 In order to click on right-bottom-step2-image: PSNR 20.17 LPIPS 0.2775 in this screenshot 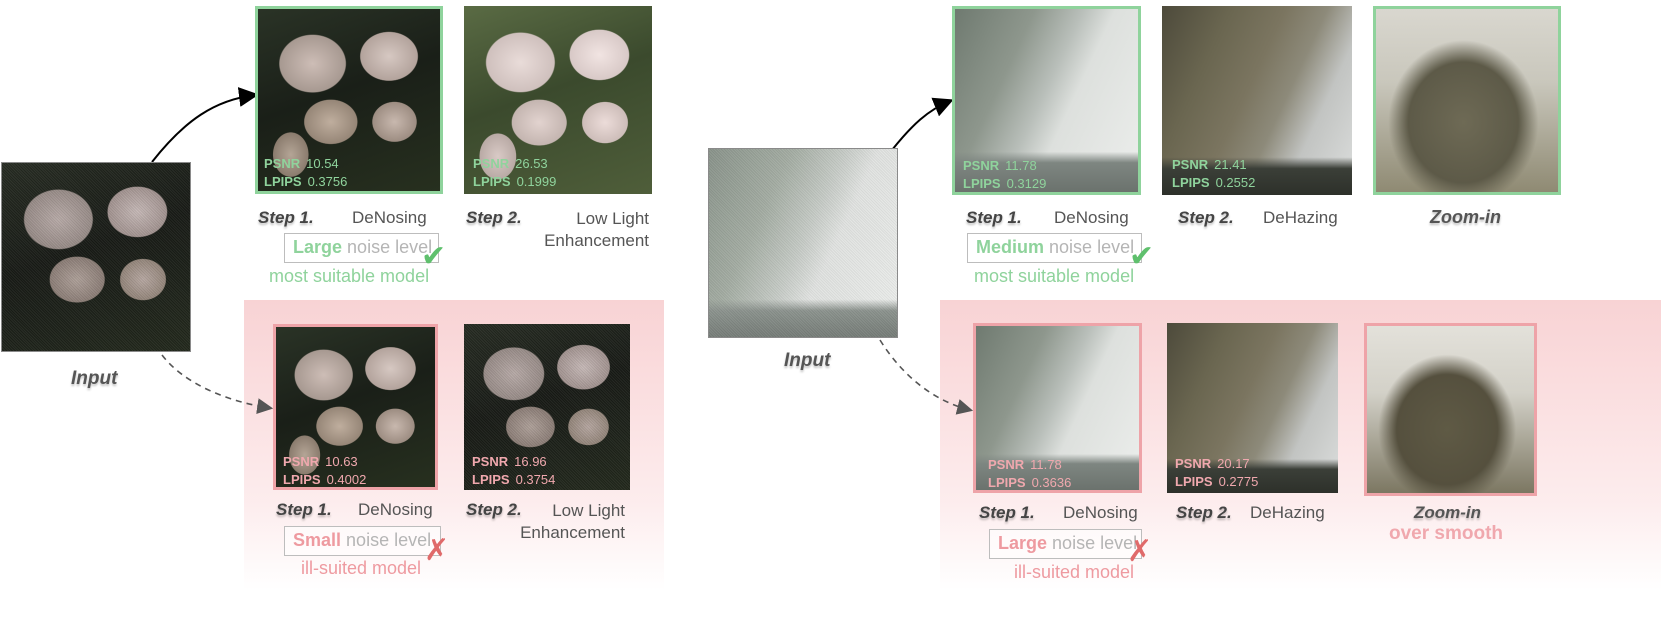, I will do `click(1252, 408)`.